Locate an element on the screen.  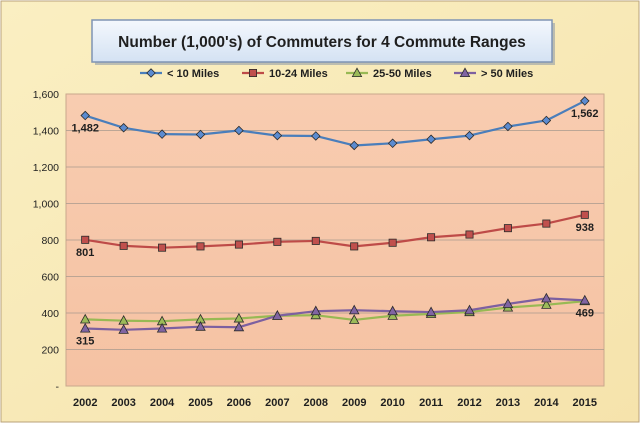
y-tick-label: 800 is located at coordinates (50, 241).